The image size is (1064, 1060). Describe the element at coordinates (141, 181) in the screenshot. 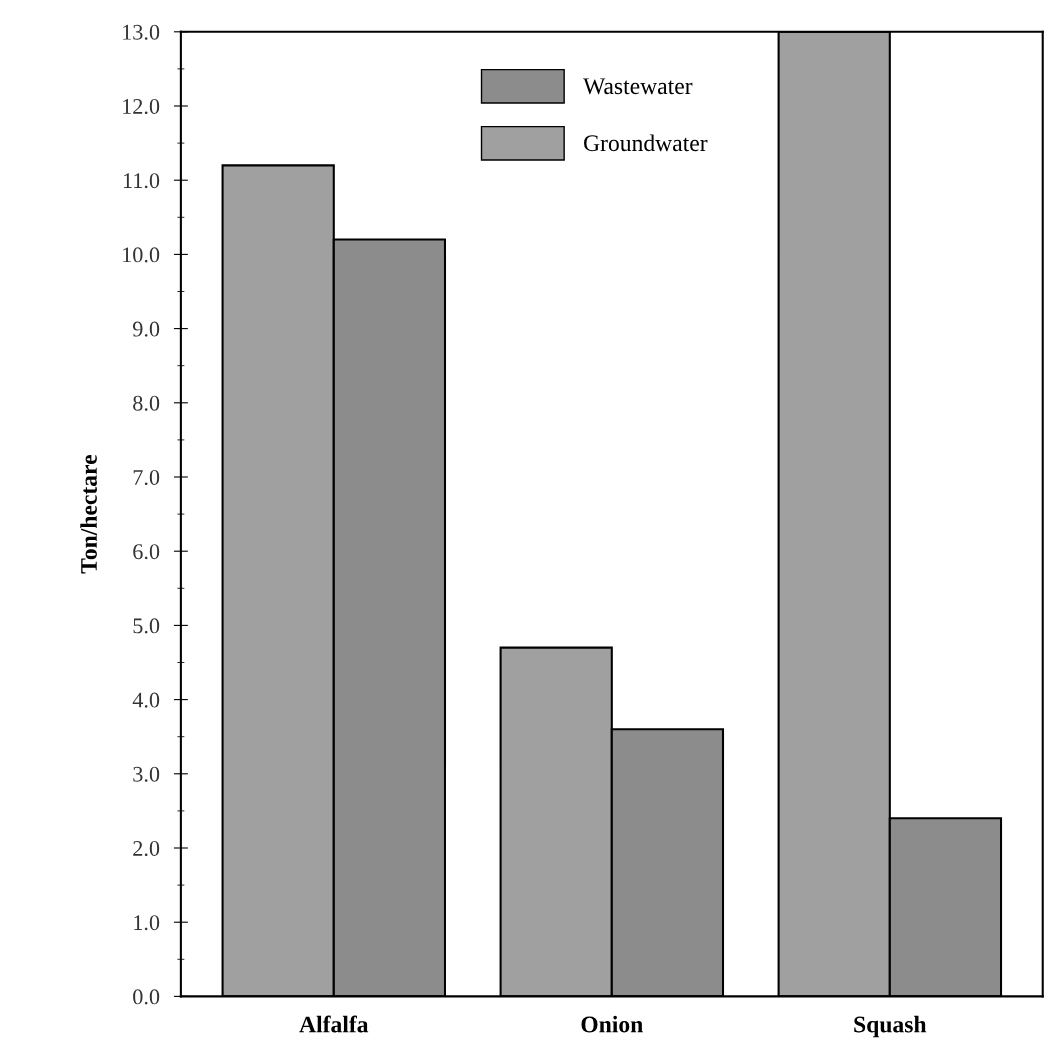

I see `y-tick-label: 11.0` at that location.